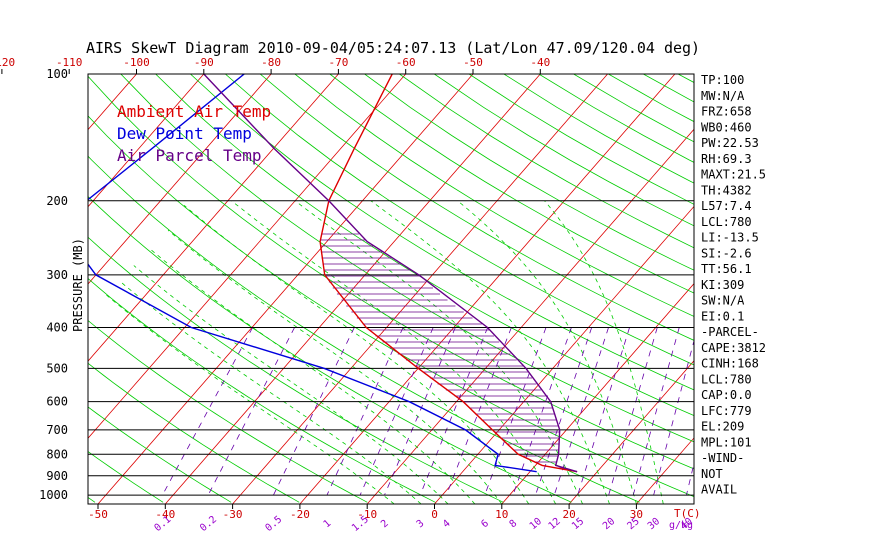 The image size is (870, 560). Describe the element at coordinates (681, 525) in the screenshot. I see `mixing-ratio-unit: g/kg` at that location.